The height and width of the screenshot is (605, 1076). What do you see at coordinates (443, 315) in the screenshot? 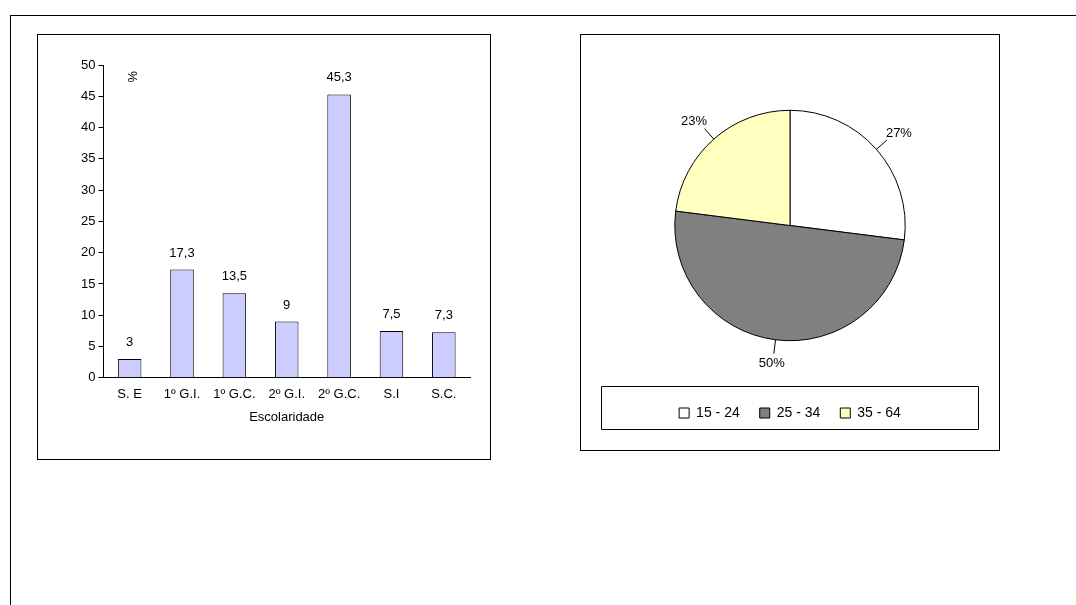
I see `data-label: 7,3` at bounding box center [443, 315].